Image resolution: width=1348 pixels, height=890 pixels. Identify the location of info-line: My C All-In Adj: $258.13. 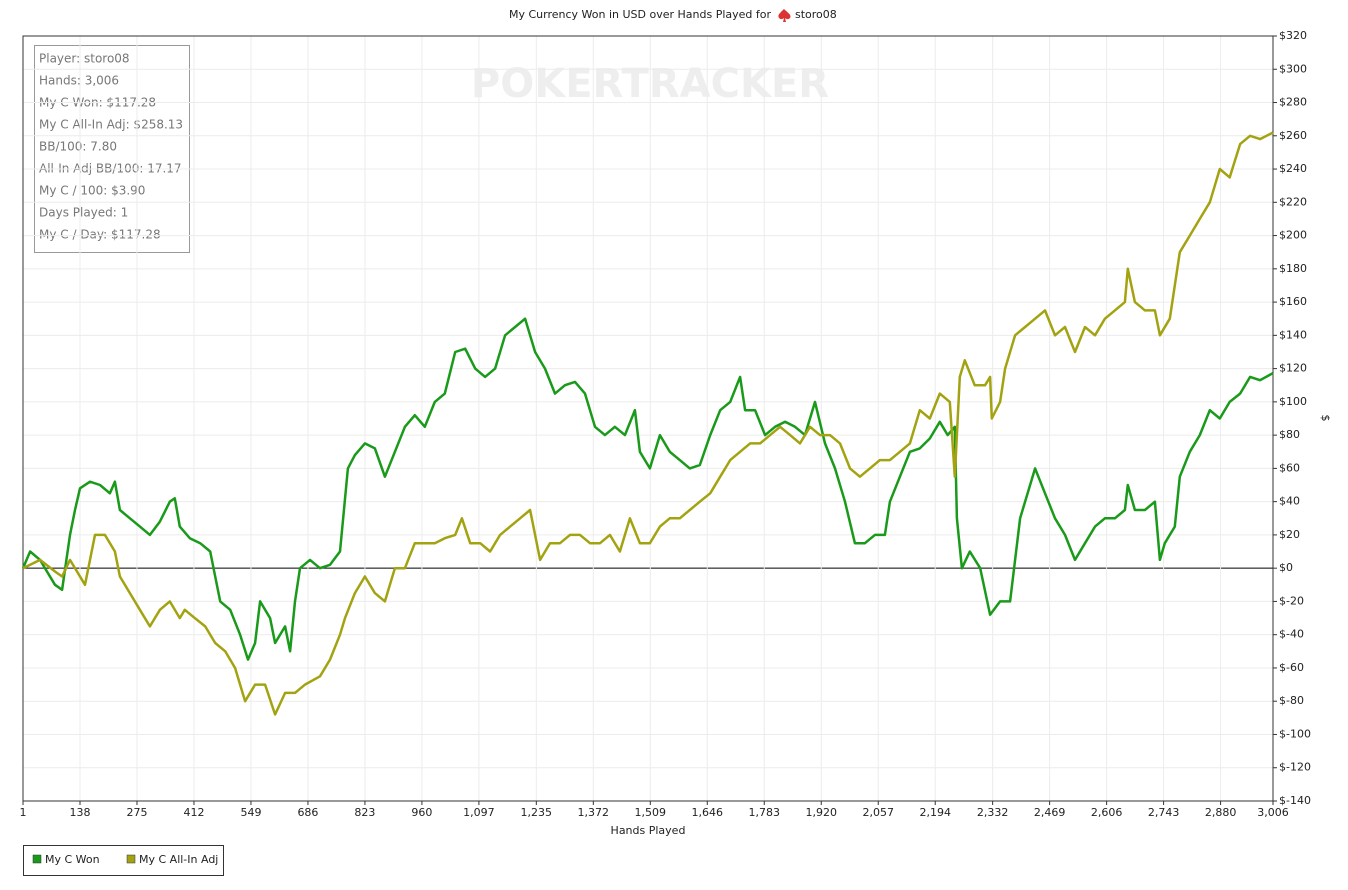
(111, 125).